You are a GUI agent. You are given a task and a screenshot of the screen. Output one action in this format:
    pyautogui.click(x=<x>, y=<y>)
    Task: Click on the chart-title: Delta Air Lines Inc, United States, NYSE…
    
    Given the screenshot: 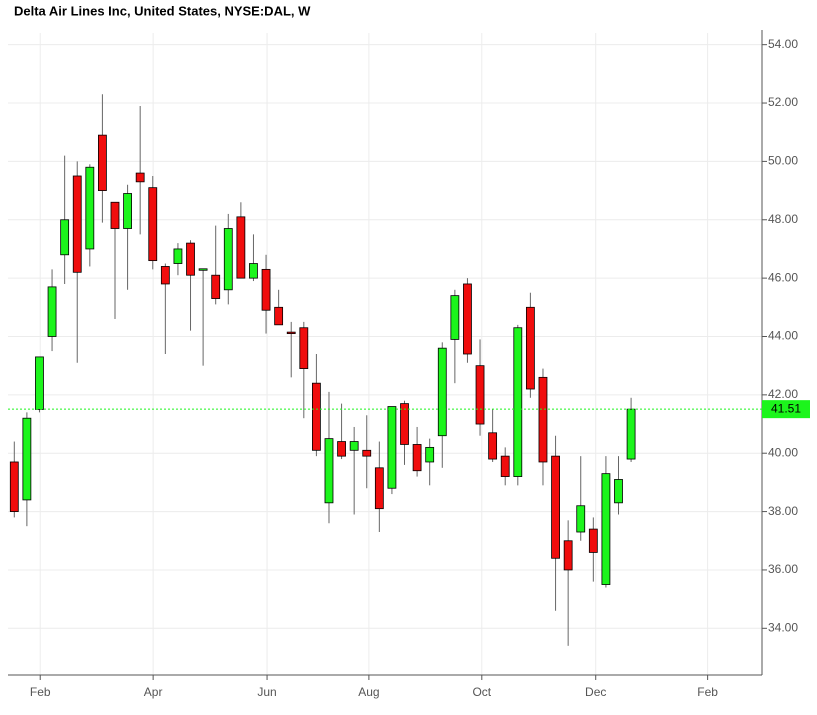 What is the action you would take?
    pyautogui.click(x=162, y=10)
    